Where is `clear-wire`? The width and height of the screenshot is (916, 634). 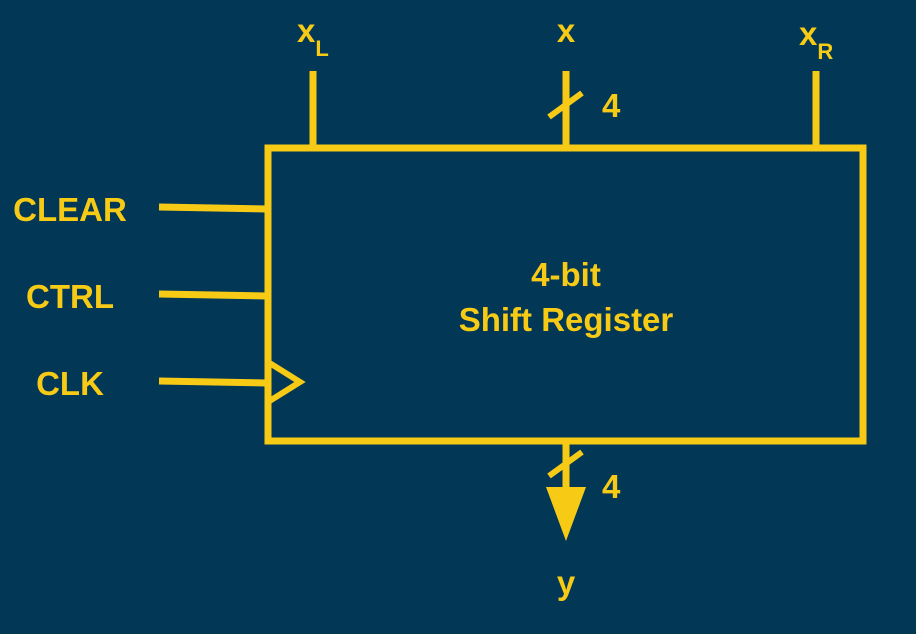 clear-wire is located at coordinates (213, 208).